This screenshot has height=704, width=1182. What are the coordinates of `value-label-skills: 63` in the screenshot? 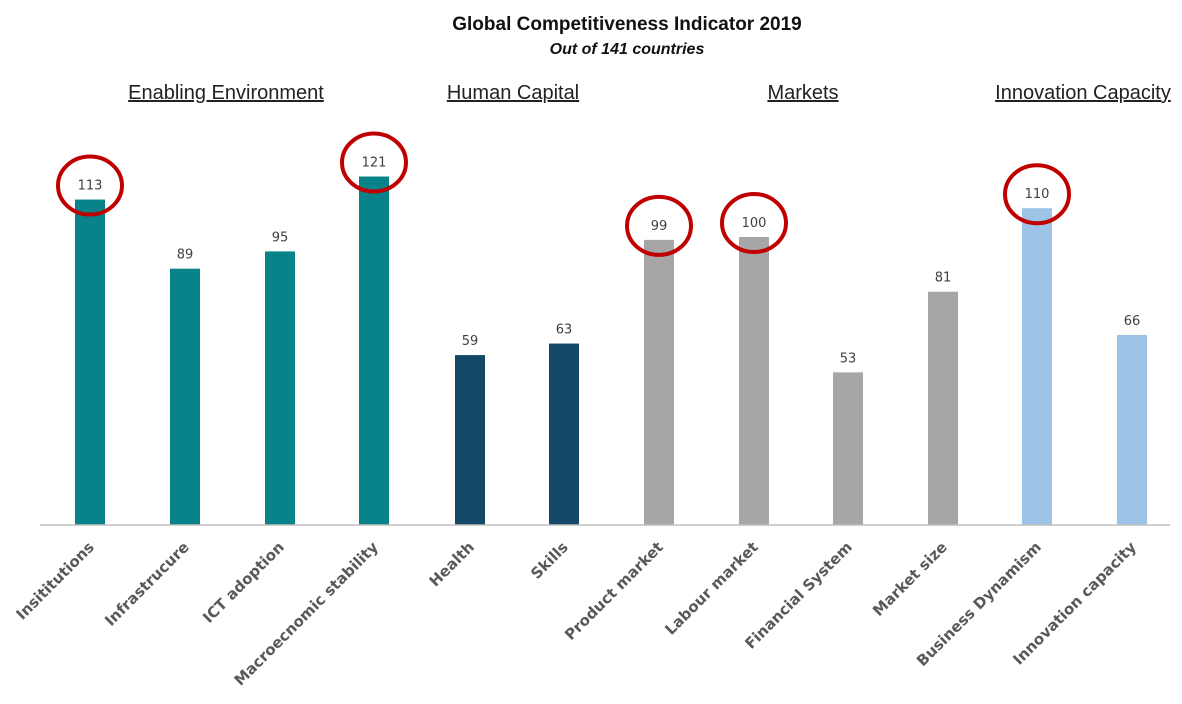 It's located at (564, 330).